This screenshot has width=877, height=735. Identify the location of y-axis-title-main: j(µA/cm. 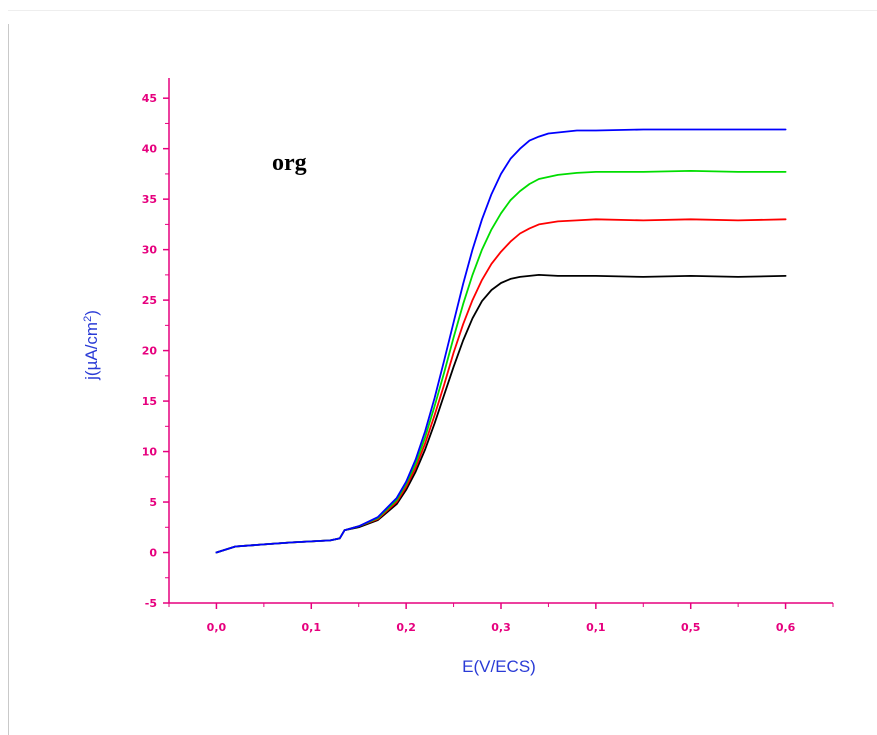
(91, 351).